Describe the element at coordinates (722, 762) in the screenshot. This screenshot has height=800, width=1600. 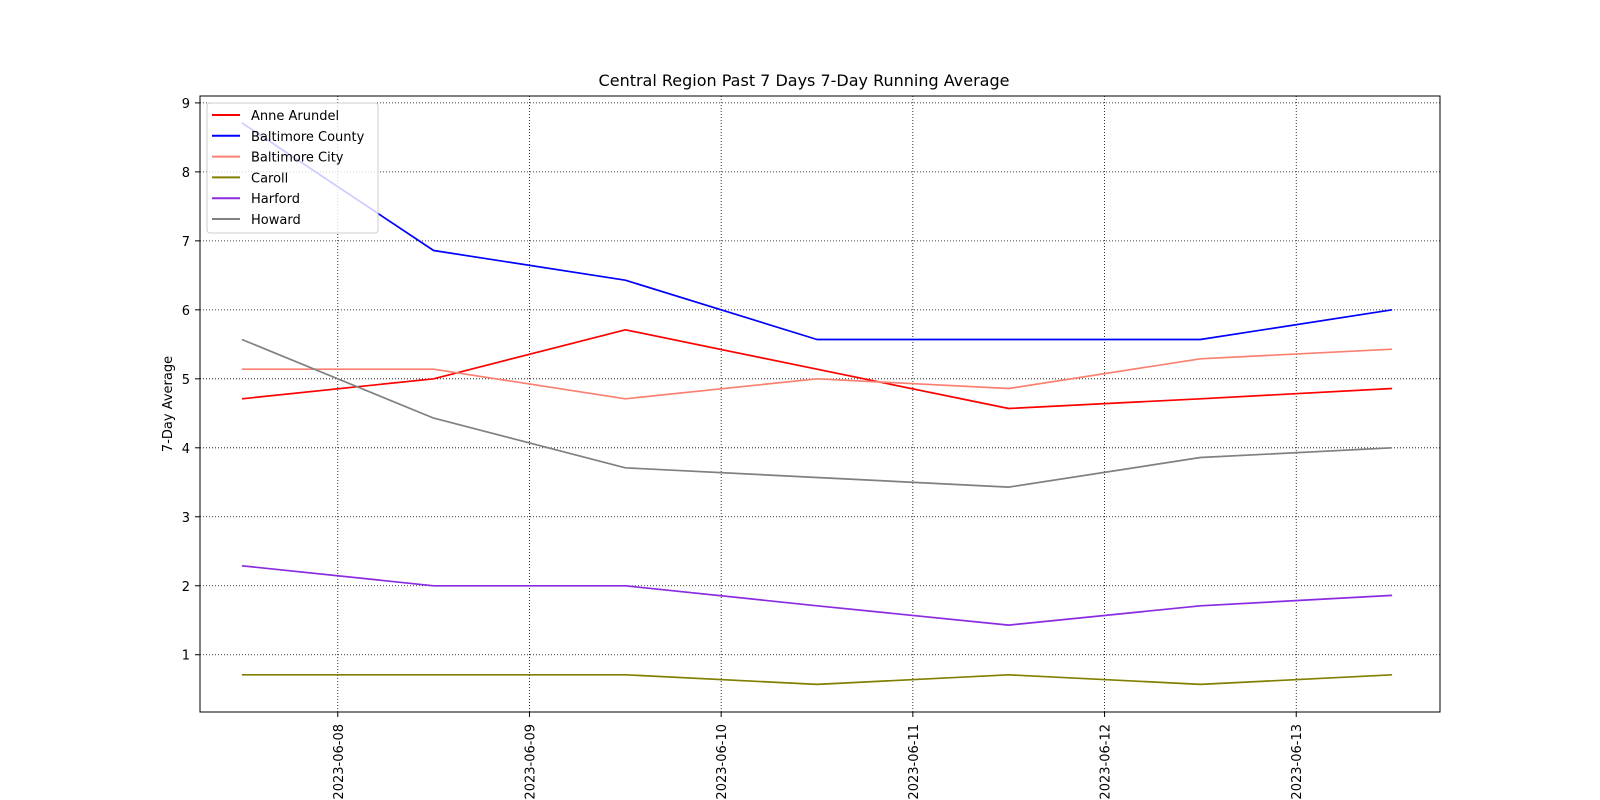
I see `x-tick-label: 2023-06-10` at that location.